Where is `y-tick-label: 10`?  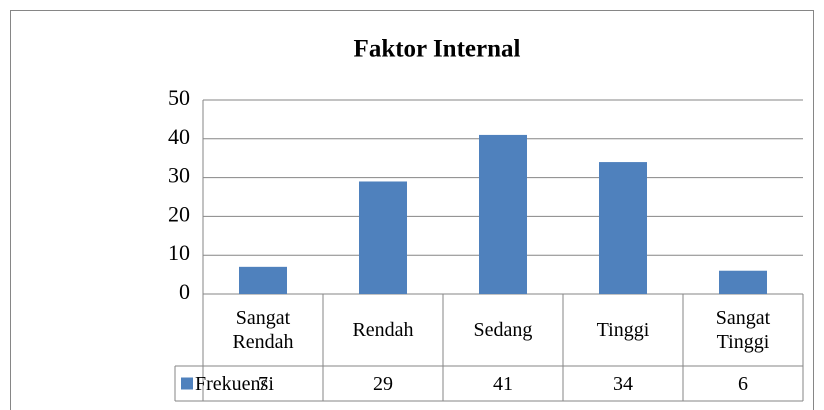 y-tick-label: 10 is located at coordinates (179, 252).